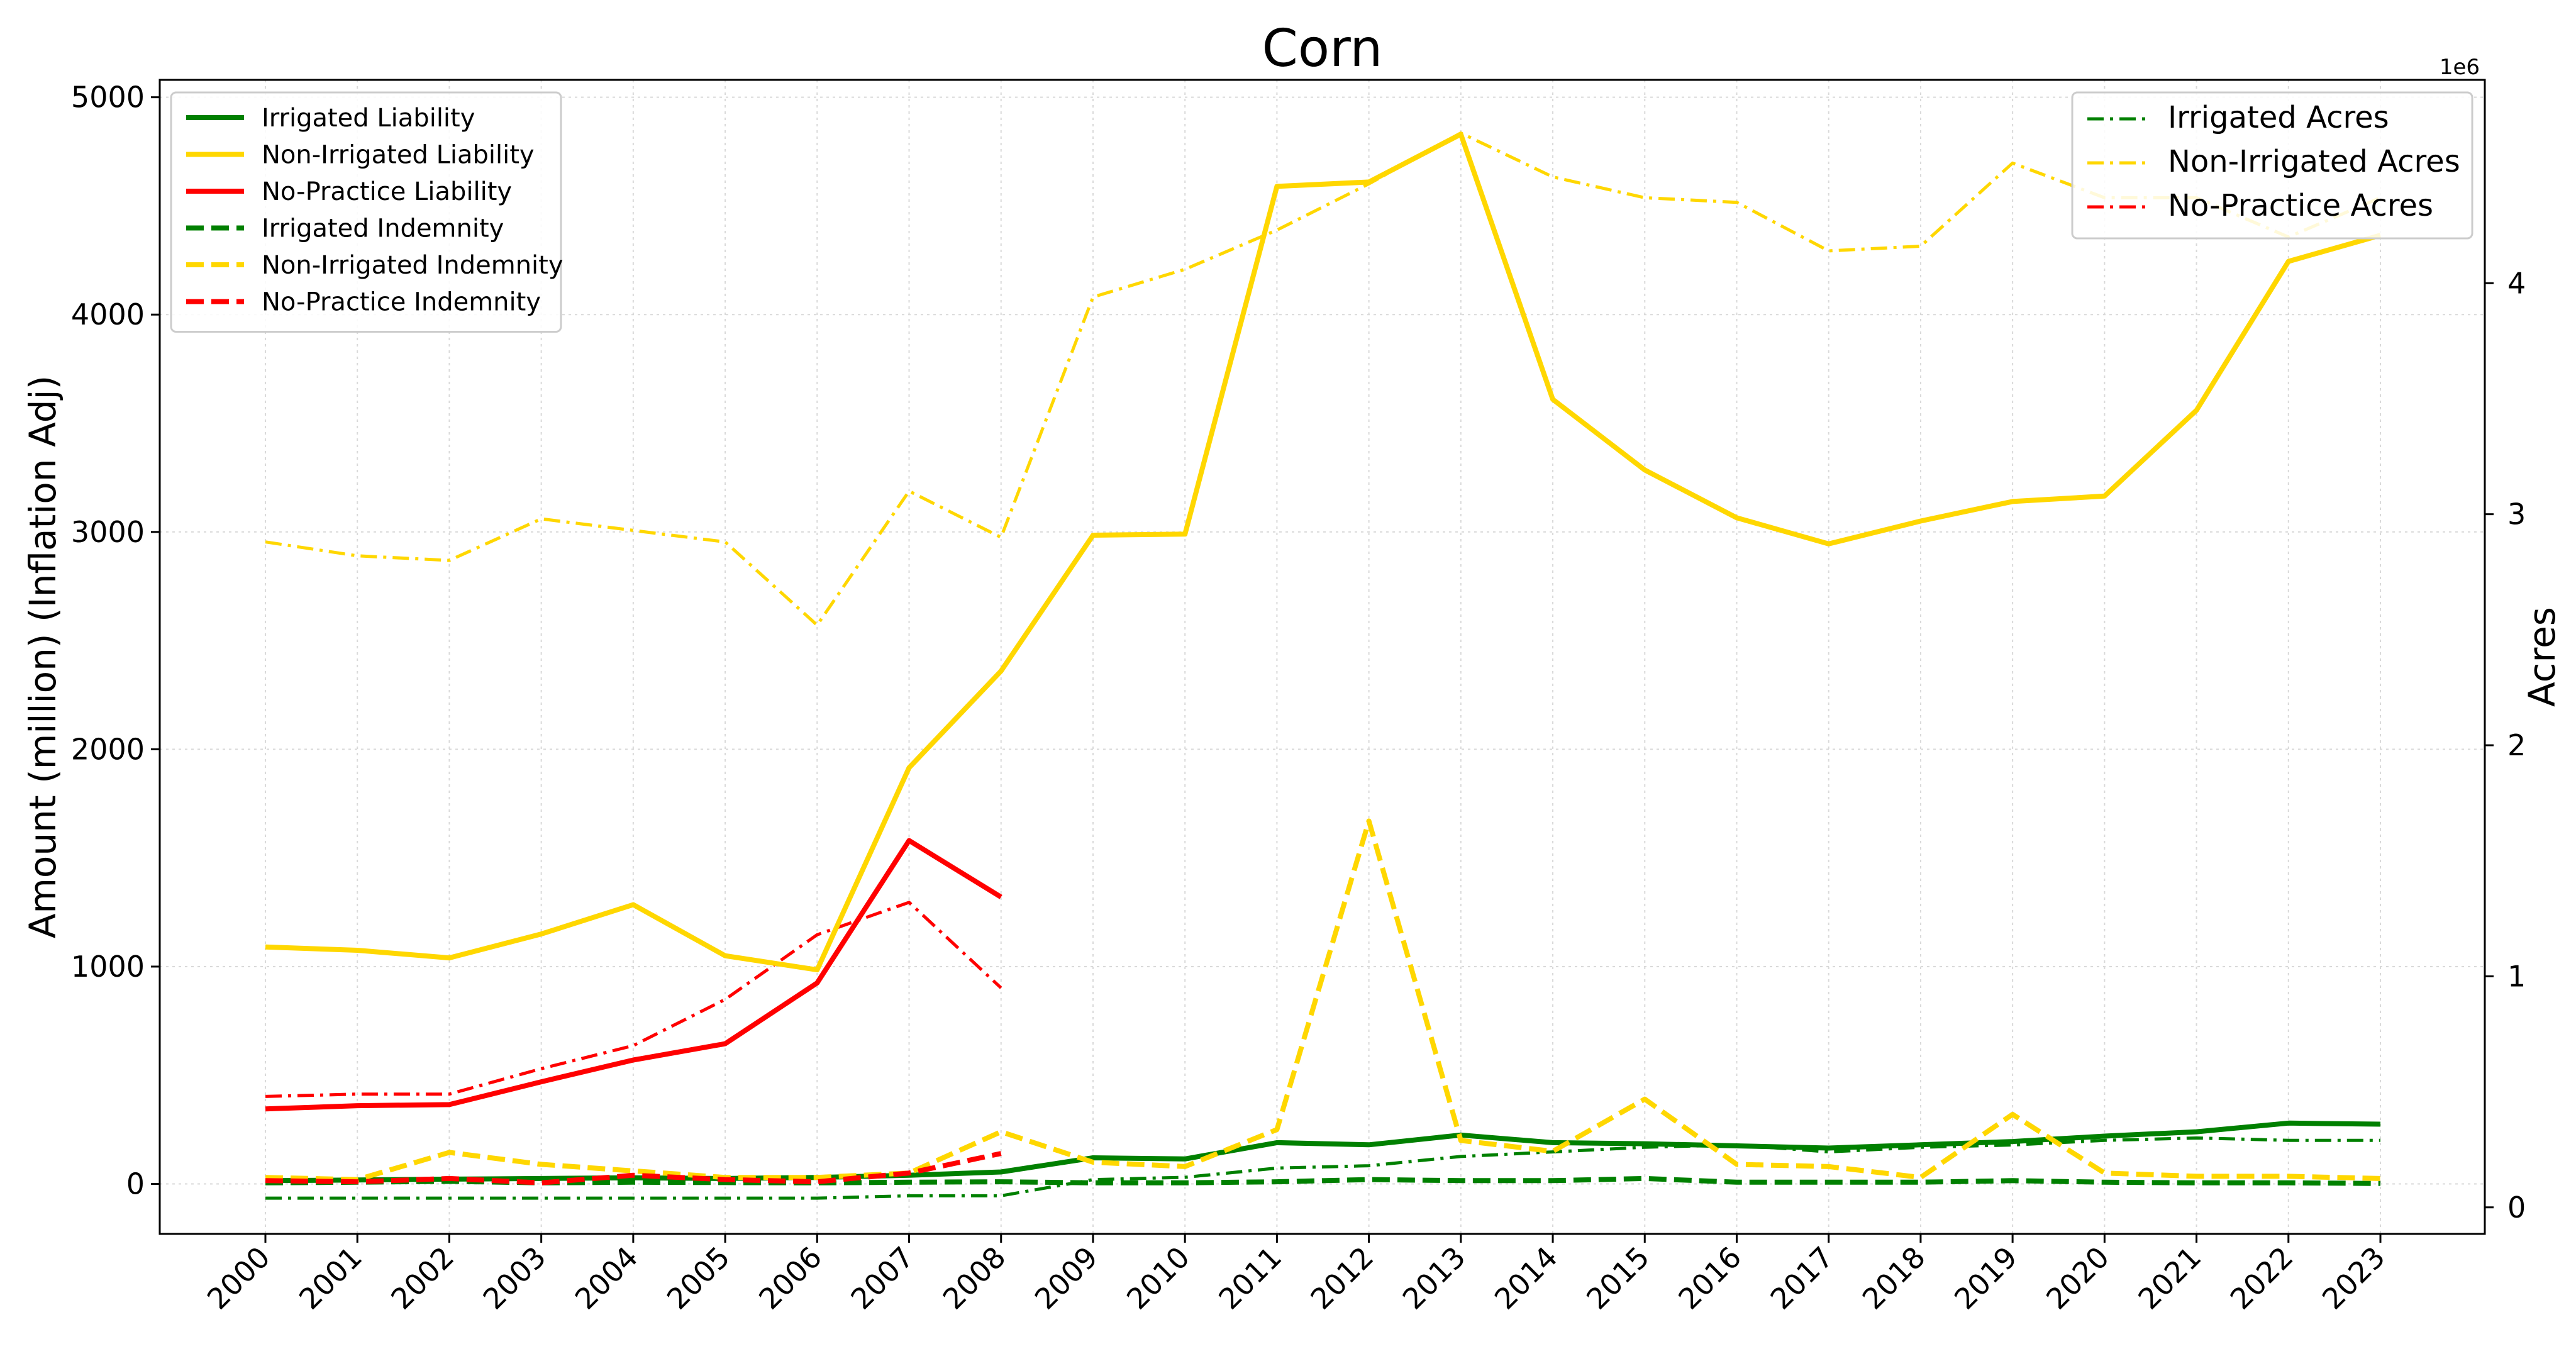  I want to click on x-tick-label-2002: 2002, so click(422, 1278).